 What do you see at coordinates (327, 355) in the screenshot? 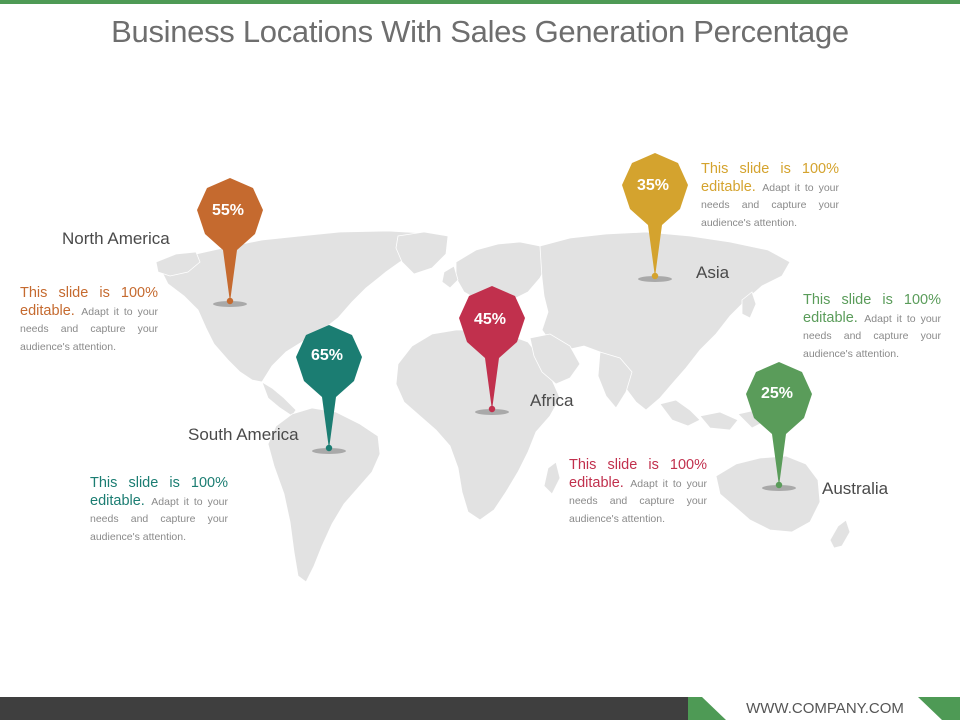
I see `south-america-percent: 65%` at bounding box center [327, 355].